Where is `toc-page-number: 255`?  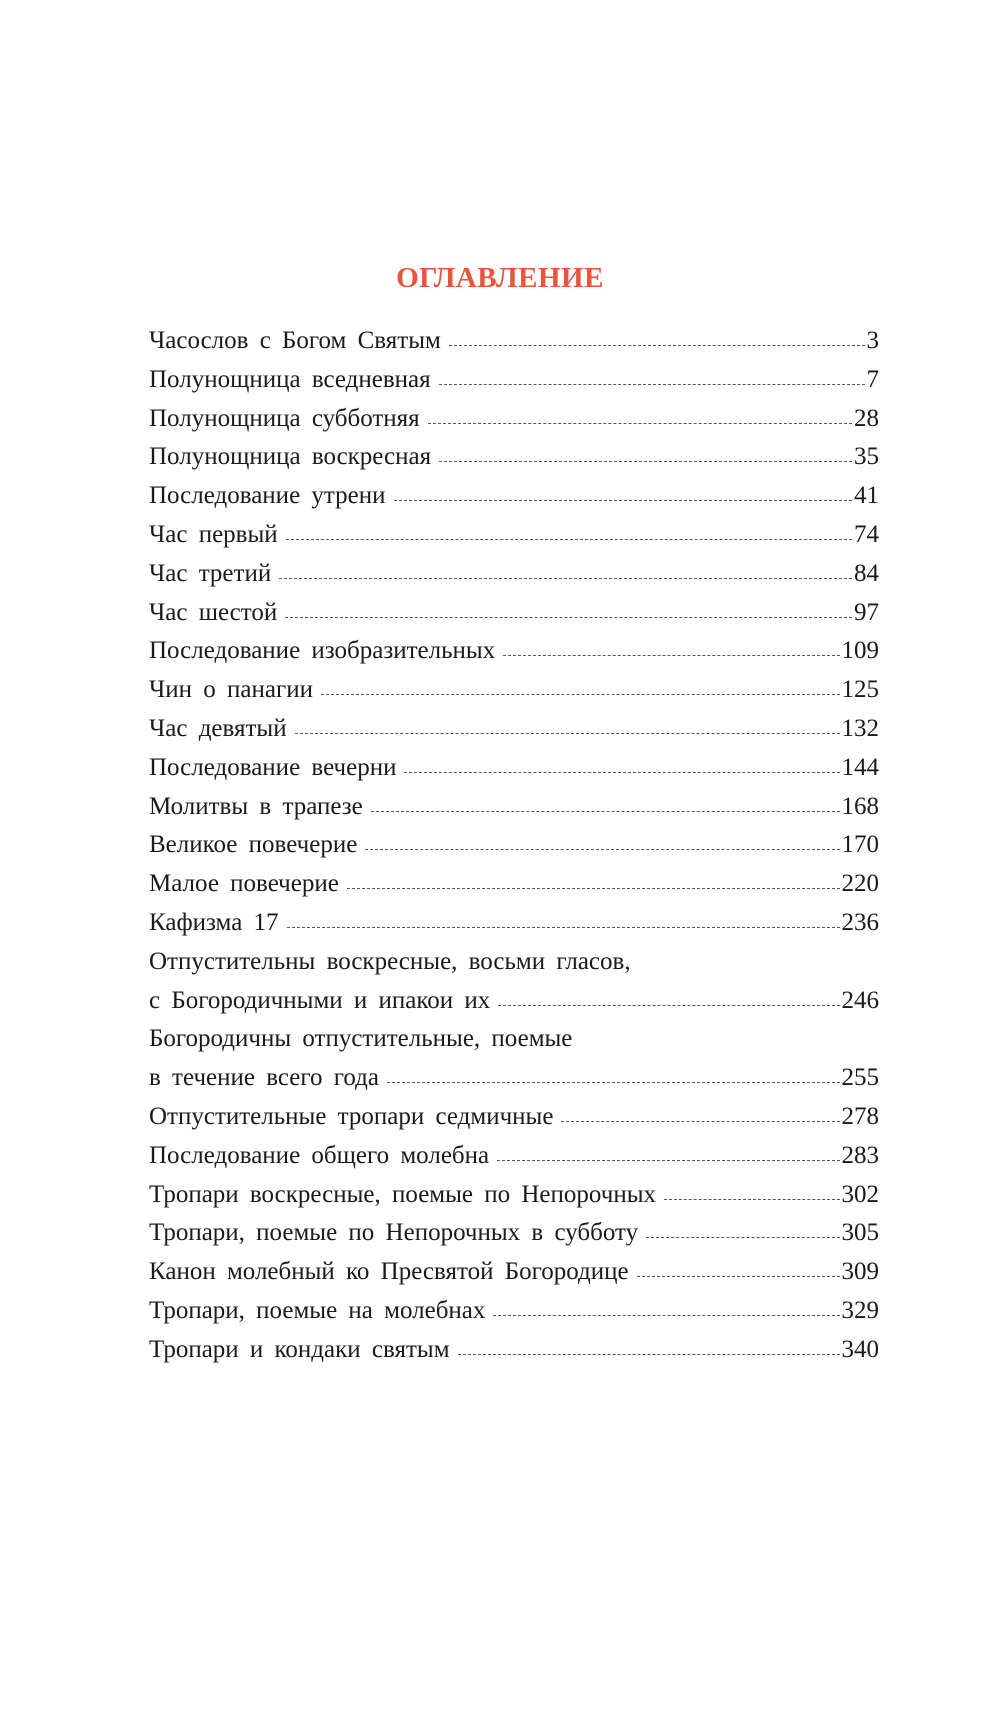
toc-page-number: 255 is located at coordinates (860, 1078).